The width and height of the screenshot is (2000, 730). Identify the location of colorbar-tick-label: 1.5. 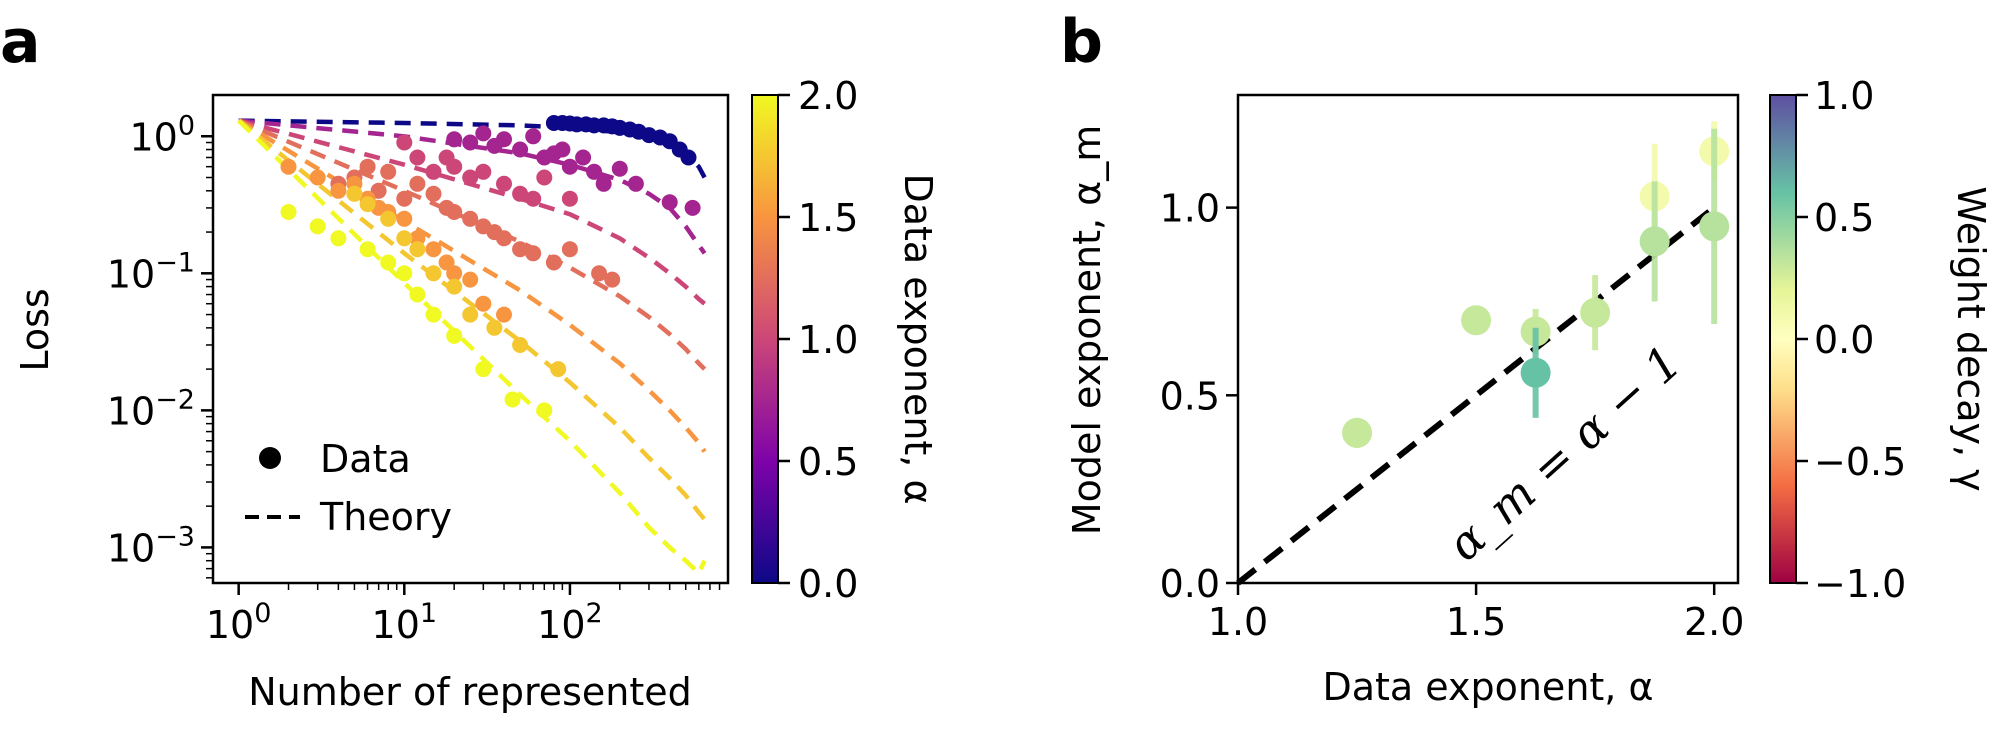
(828, 218).